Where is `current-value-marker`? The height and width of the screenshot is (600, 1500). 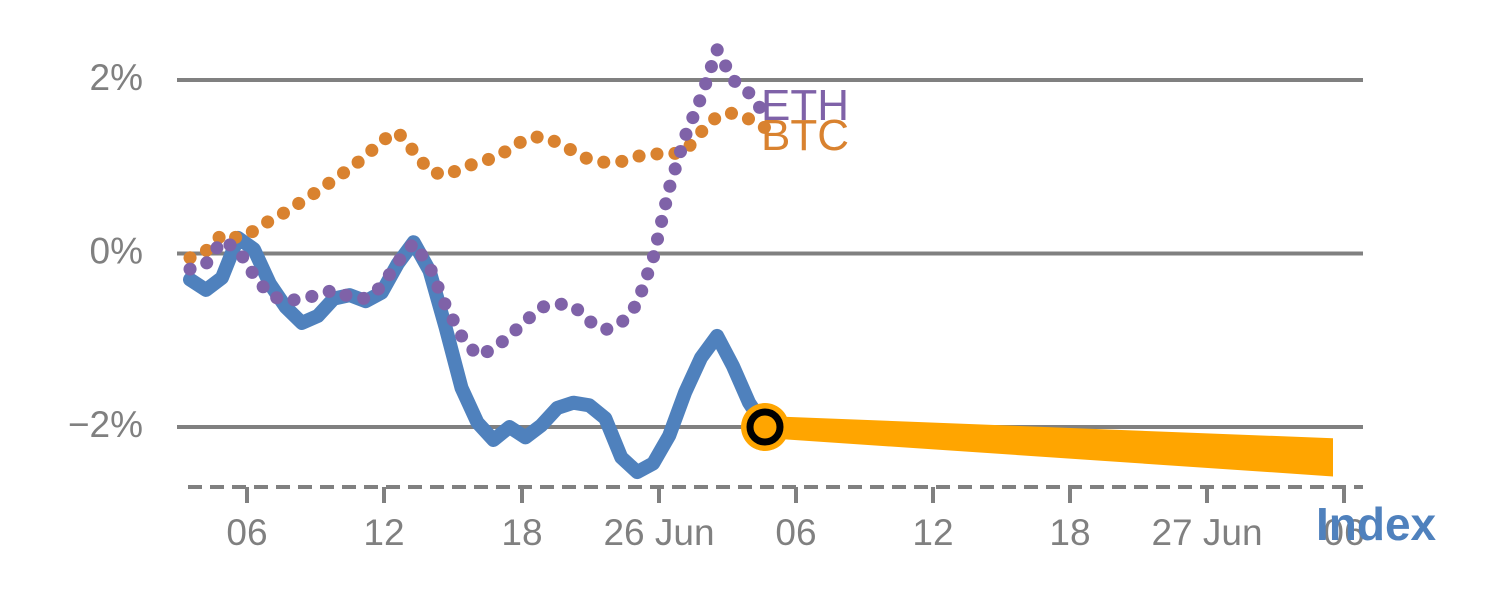 current-value-marker is located at coordinates (765, 427).